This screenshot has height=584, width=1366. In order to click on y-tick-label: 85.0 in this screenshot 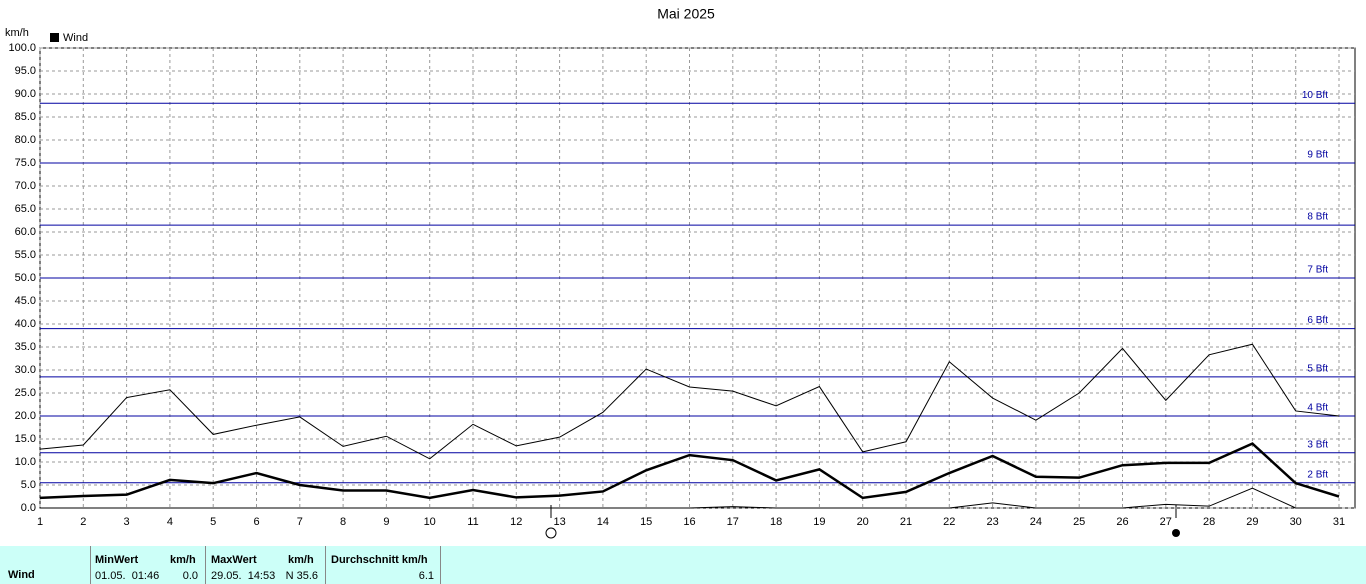, I will do `click(25, 117)`.